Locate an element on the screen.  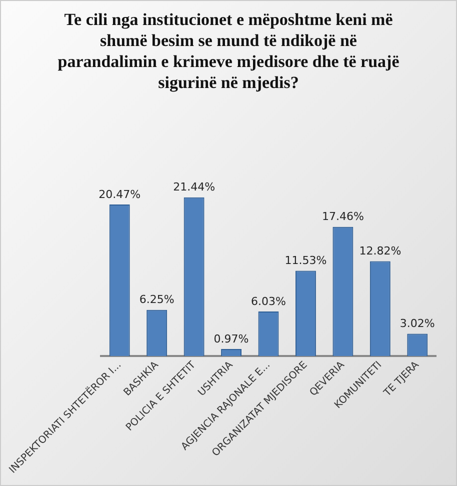
data-label: 17.46% is located at coordinates (343, 217).